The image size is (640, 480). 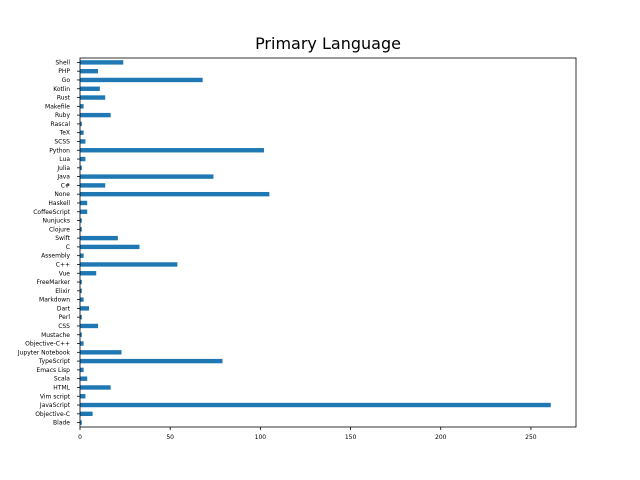 I want to click on y-tick-label: C#, so click(x=65, y=185).